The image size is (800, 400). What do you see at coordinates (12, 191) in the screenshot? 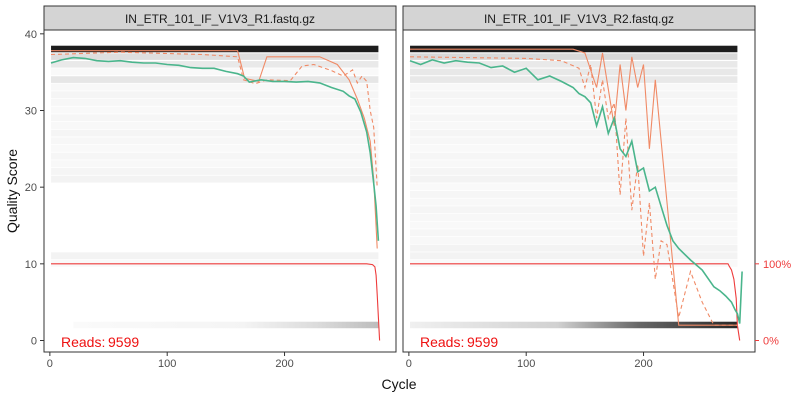
I see `y-axis-title: Quality Score` at bounding box center [12, 191].